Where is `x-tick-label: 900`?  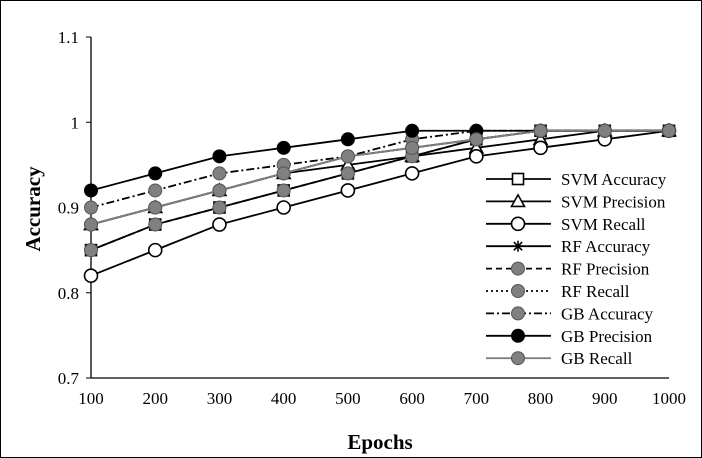
x-tick-label: 900 is located at coordinates (605, 398).